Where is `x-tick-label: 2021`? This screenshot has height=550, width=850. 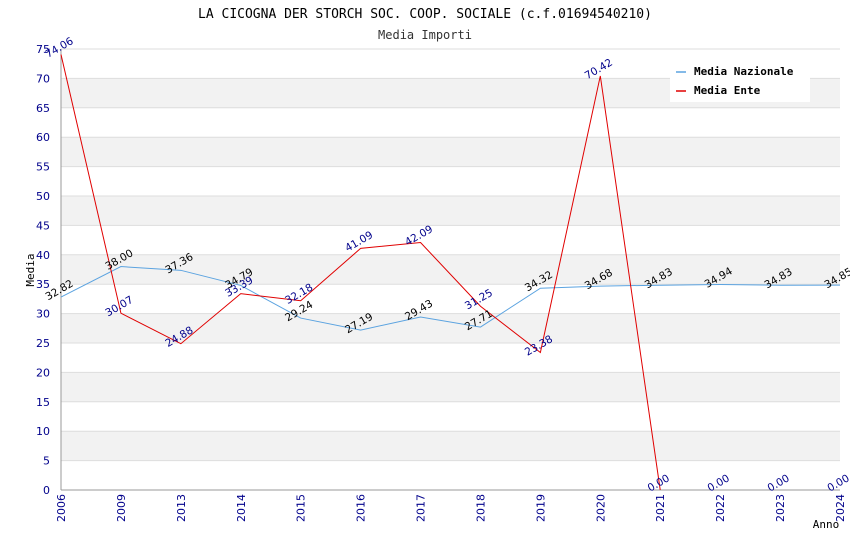
x-tick-label: 2021 is located at coordinates (660, 508).